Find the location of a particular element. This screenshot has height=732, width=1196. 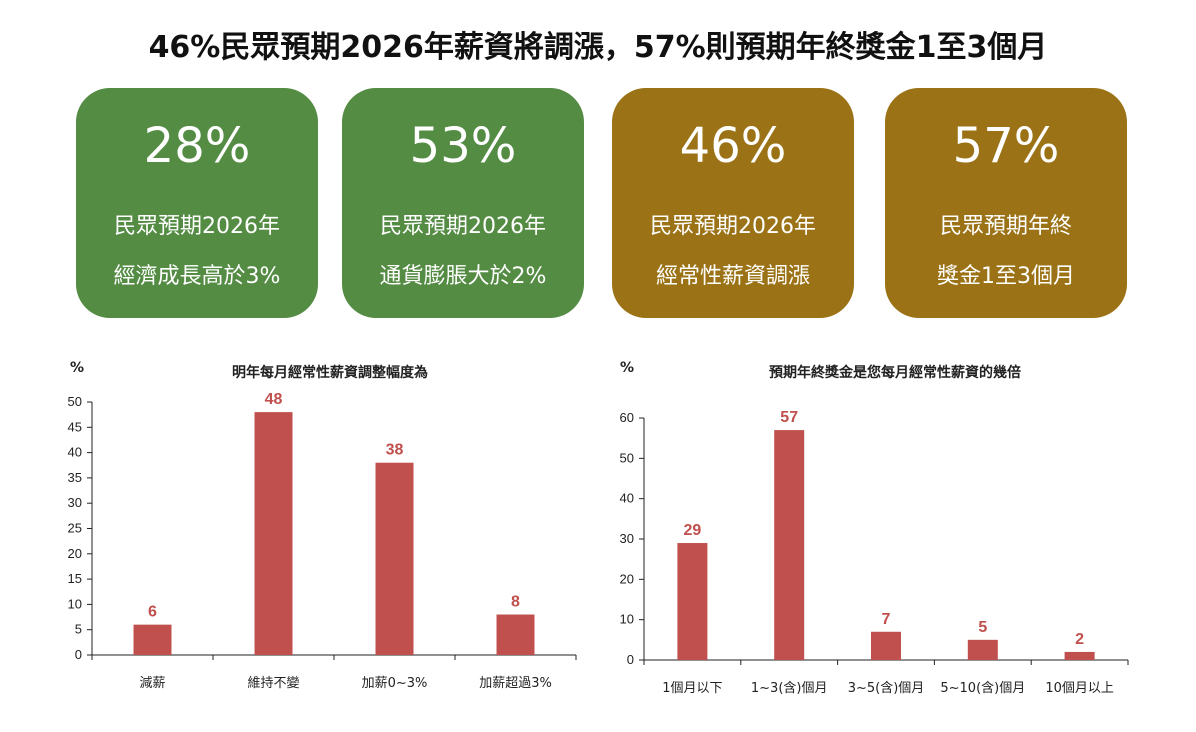

bar-value-label: 48 is located at coordinates (274, 399).